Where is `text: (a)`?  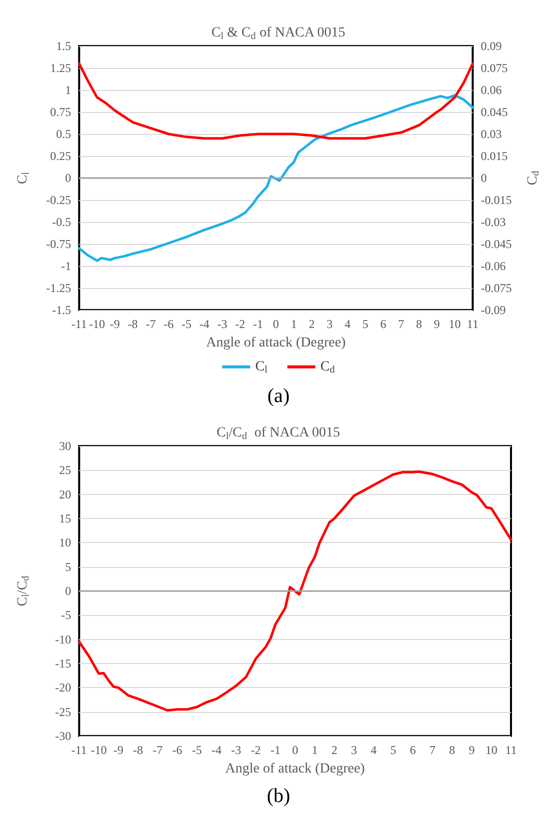
text: (a) is located at coordinates (278, 396).